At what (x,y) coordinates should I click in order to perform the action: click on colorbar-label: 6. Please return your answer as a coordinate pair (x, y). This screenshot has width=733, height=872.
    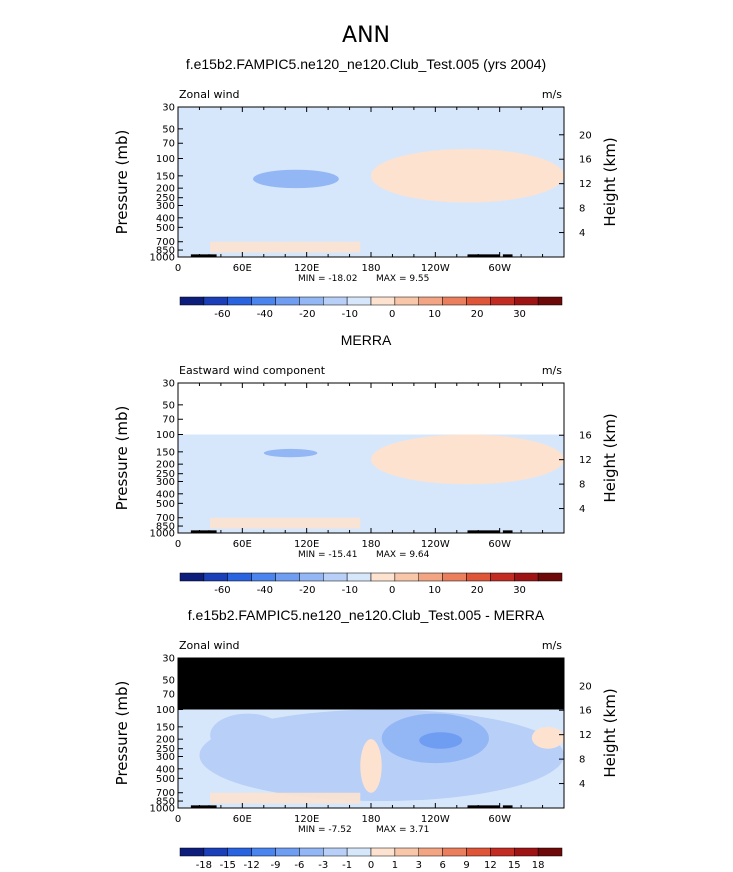
    Looking at the image, I should click on (442, 865).